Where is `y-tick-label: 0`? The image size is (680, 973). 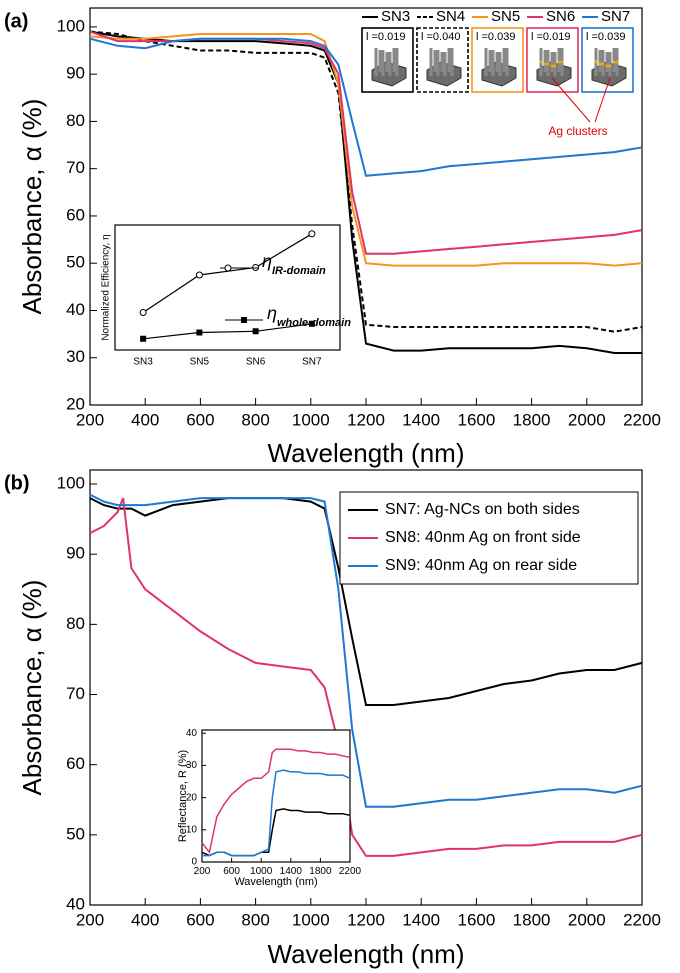 y-tick-label: 0 is located at coordinates (194, 862).